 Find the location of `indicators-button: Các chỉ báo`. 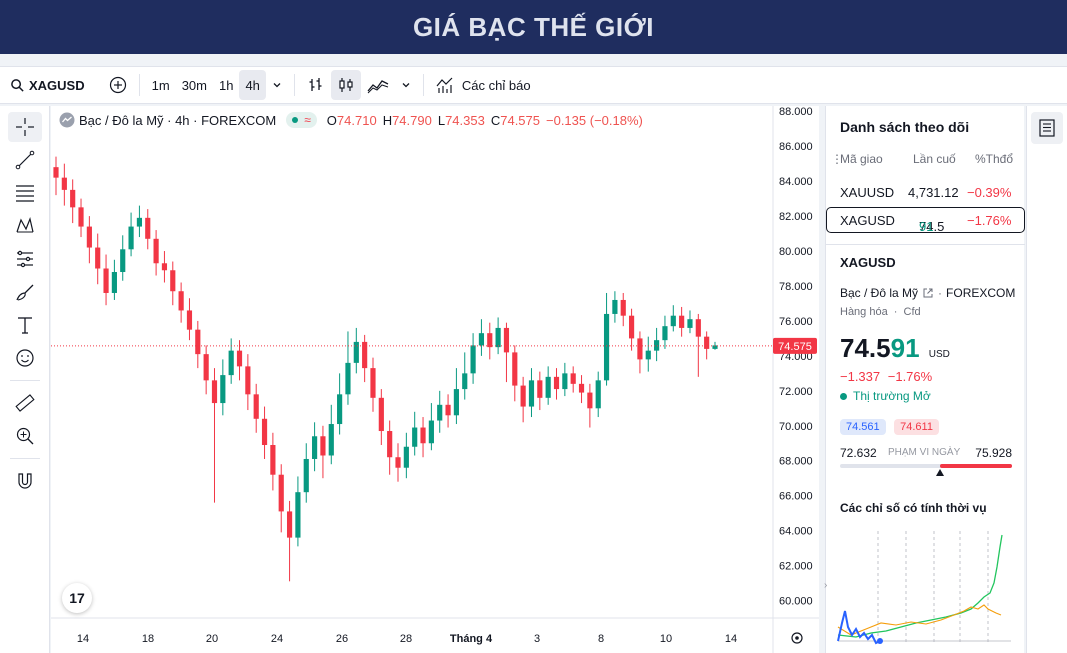

indicators-button: Các chỉ báo is located at coordinates (483, 85).